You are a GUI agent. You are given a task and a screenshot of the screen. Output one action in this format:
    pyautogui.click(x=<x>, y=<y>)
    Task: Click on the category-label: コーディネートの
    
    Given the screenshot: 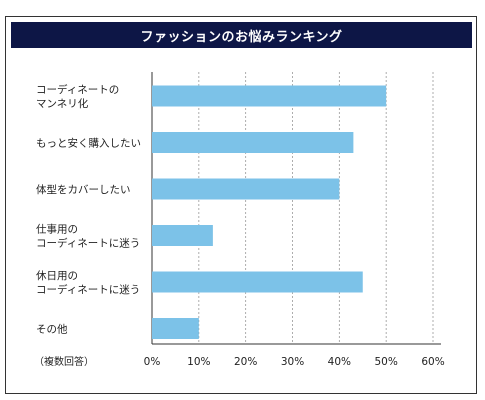 What is the action you would take?
    pyautogui.click(x=77, y=89)
    